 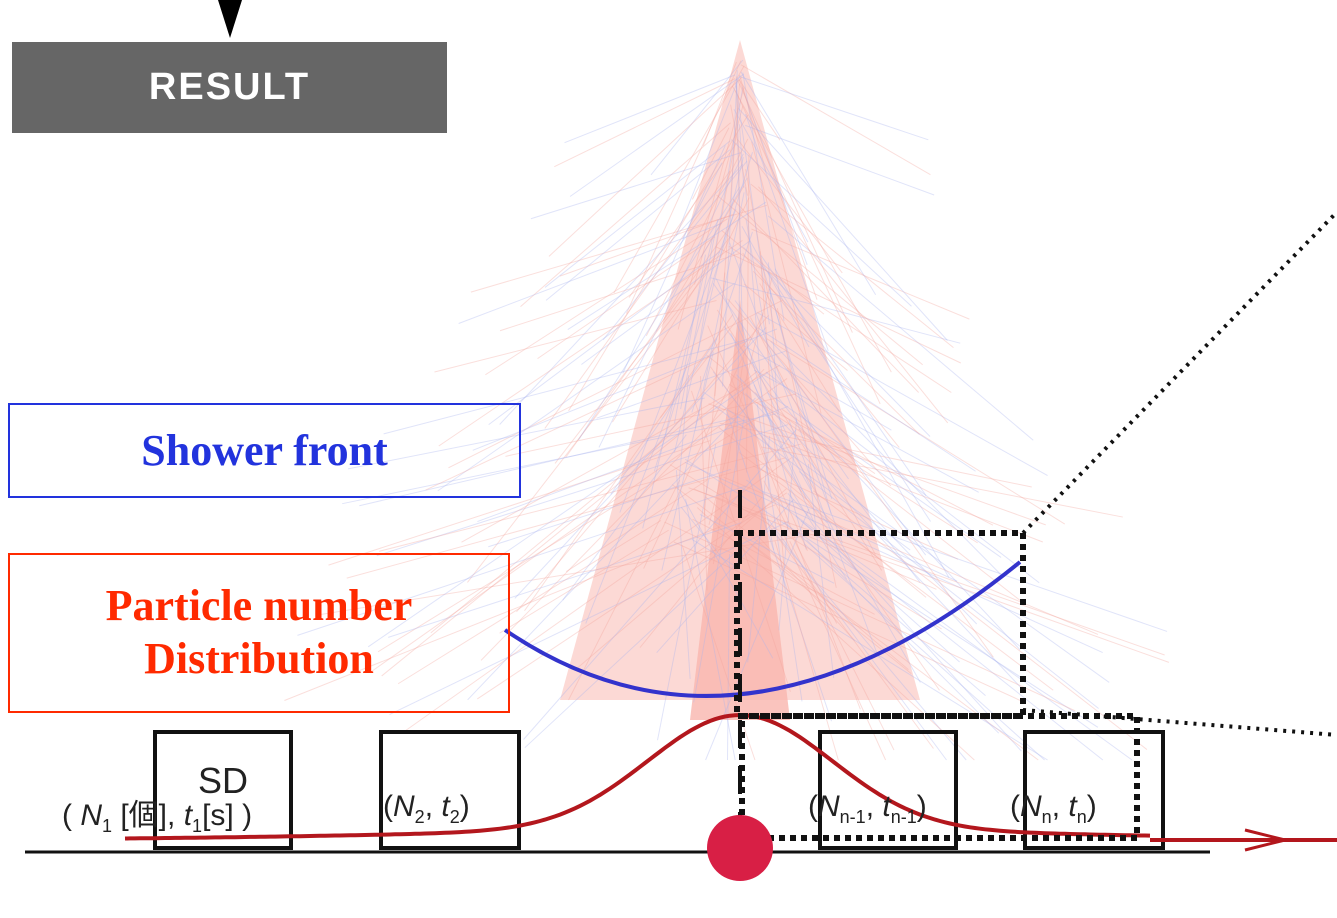 What do you see at coordinates (188, 815) in the screenshot?
I see `reading-part: t` at bounding box center [188, 815].